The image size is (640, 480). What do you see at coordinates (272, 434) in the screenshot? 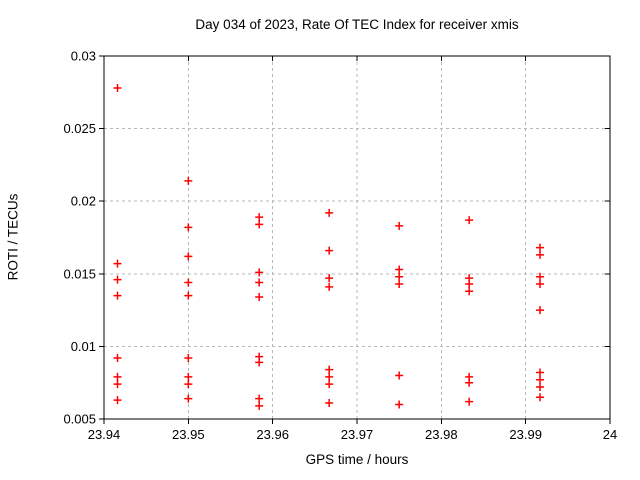
I see `x-tick-label: 23.96` at bounding box center [272, 434].